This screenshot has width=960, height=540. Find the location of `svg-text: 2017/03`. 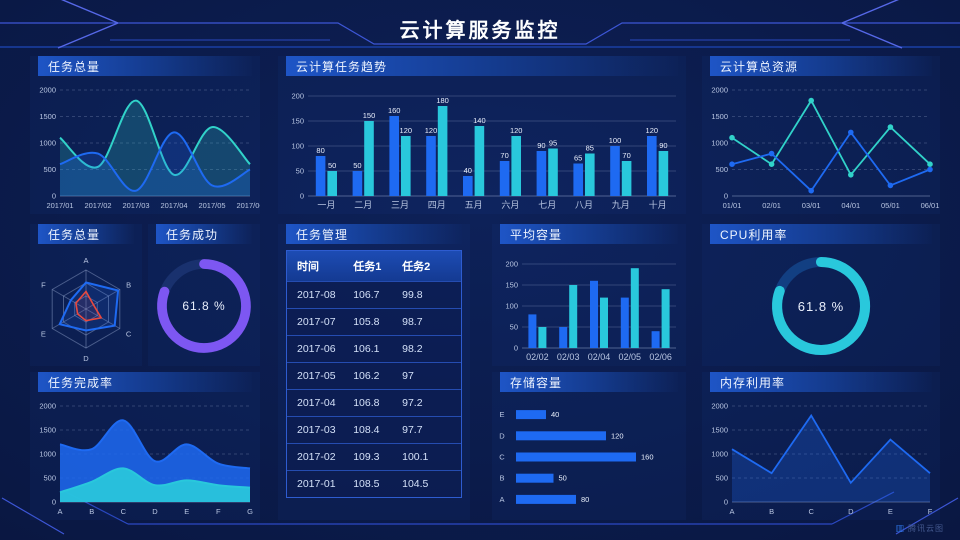

svg-text: 2017/03 is located at coordinates (135, 205).